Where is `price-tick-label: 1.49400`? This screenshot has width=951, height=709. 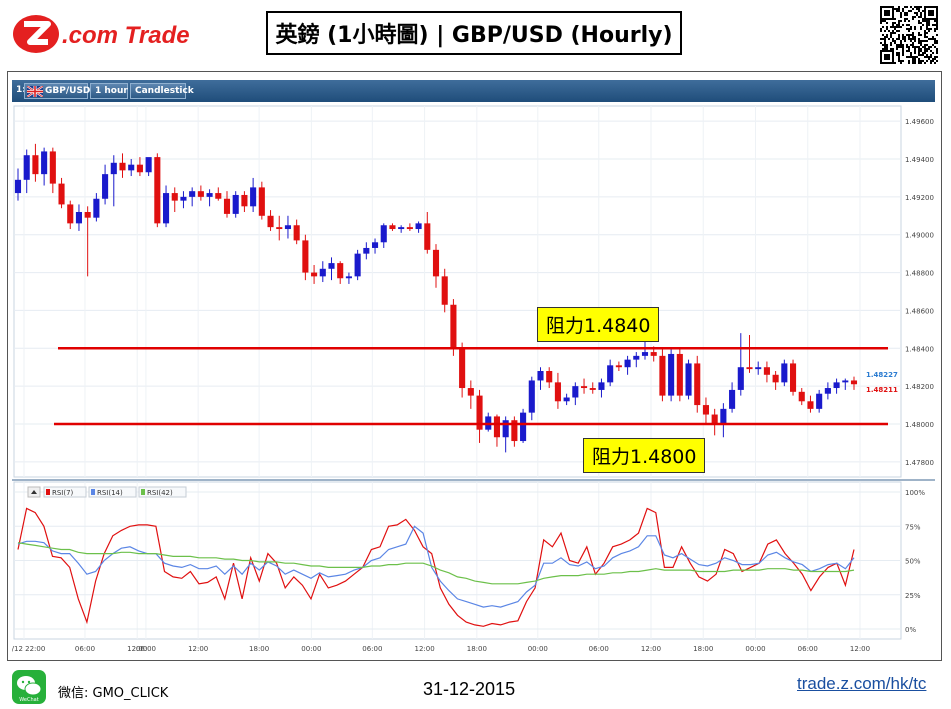
price-tick-label: 1.49400 is located at coordinates (919, 160).